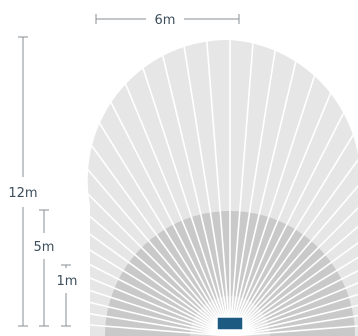 This screenshot has width=358, height=336. I want to click on outer-range-label: 12m, so click(22, 193).